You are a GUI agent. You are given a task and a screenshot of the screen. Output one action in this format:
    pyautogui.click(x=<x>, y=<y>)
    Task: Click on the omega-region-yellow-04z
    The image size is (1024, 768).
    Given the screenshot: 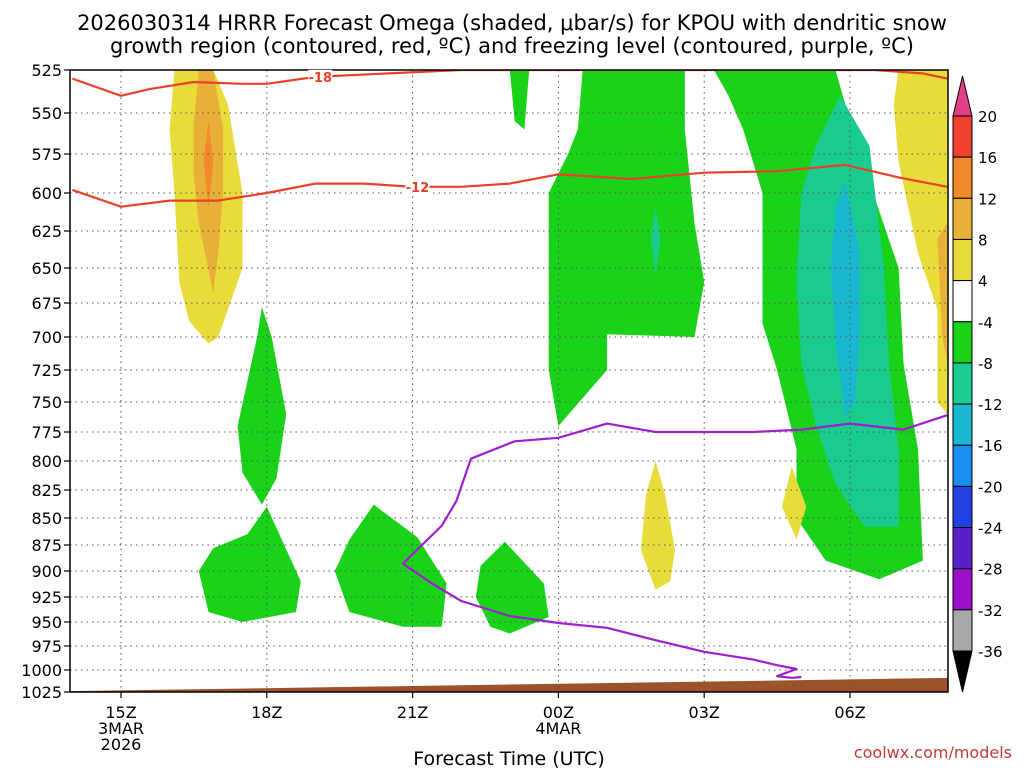 What is the action you would take?
    pyautogui.click(x=794, y=503)
    